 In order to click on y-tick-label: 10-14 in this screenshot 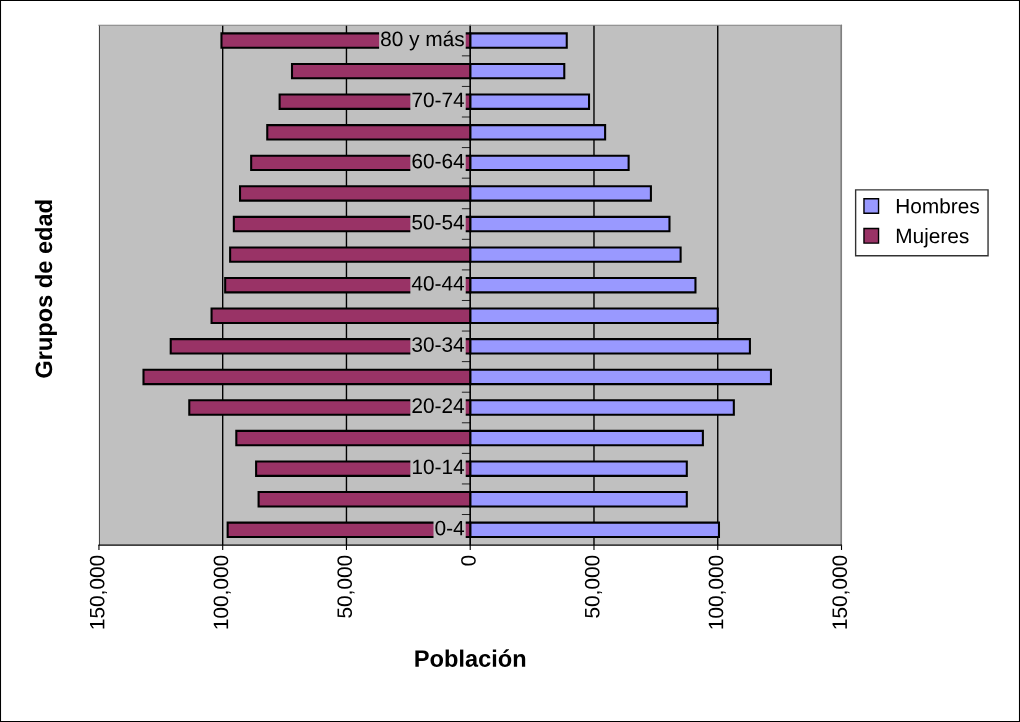, I will do `click(438, 467)`.